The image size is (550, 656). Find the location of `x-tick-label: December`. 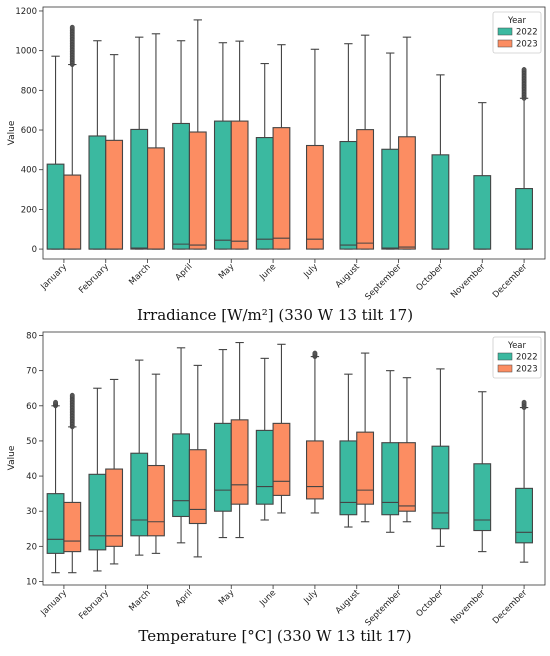

x-tick-label: December is located at coordinates (510, 607).